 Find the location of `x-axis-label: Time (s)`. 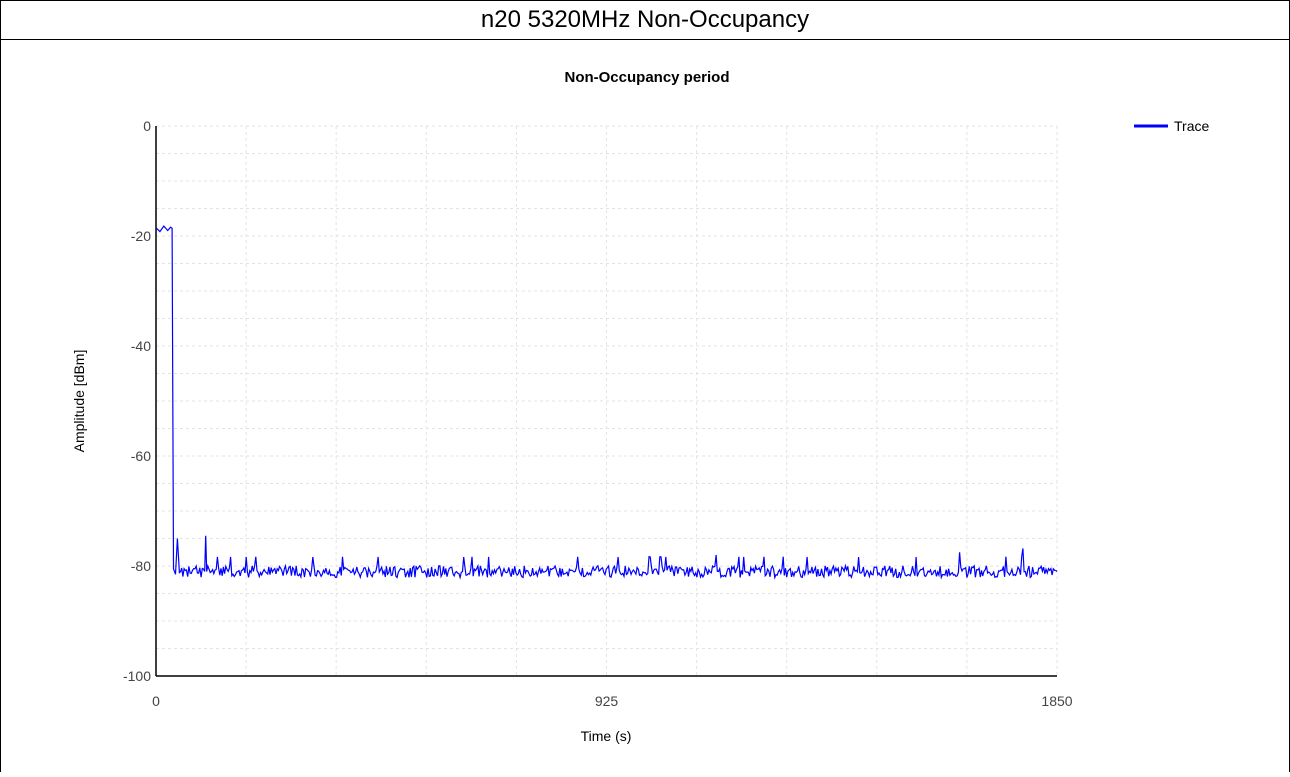

x-axis-label: Time (s) is located at coordinates (606, 736).